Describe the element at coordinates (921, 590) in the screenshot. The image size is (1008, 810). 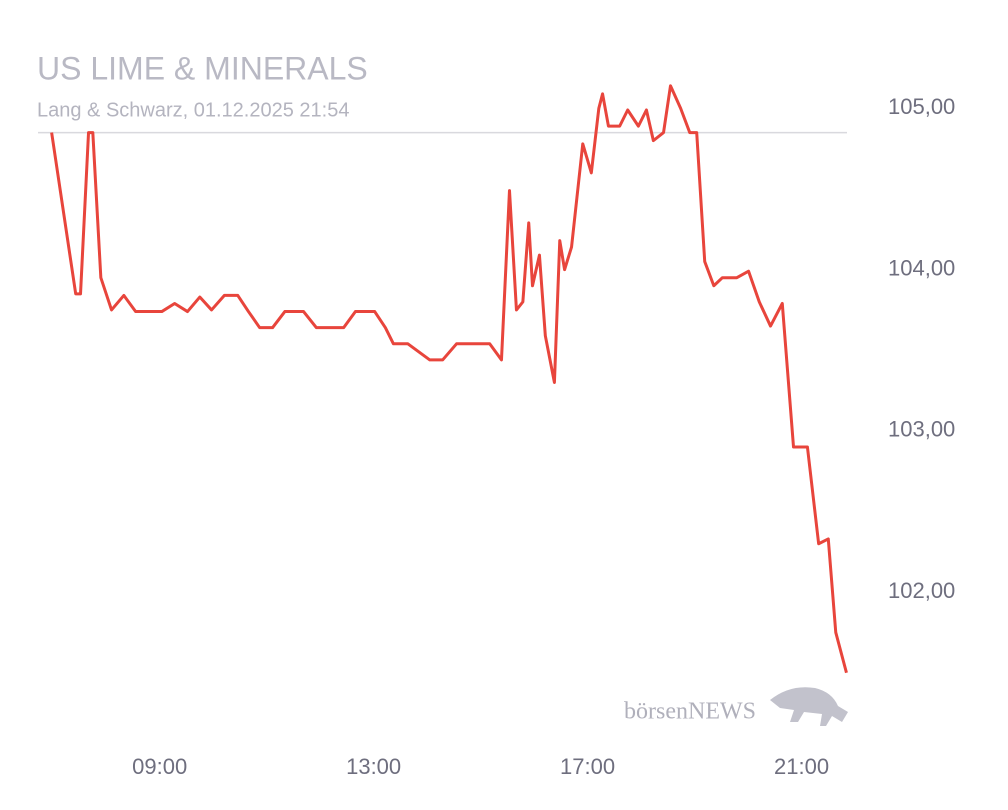
I see `y-tick-label: 102,00` at that location.